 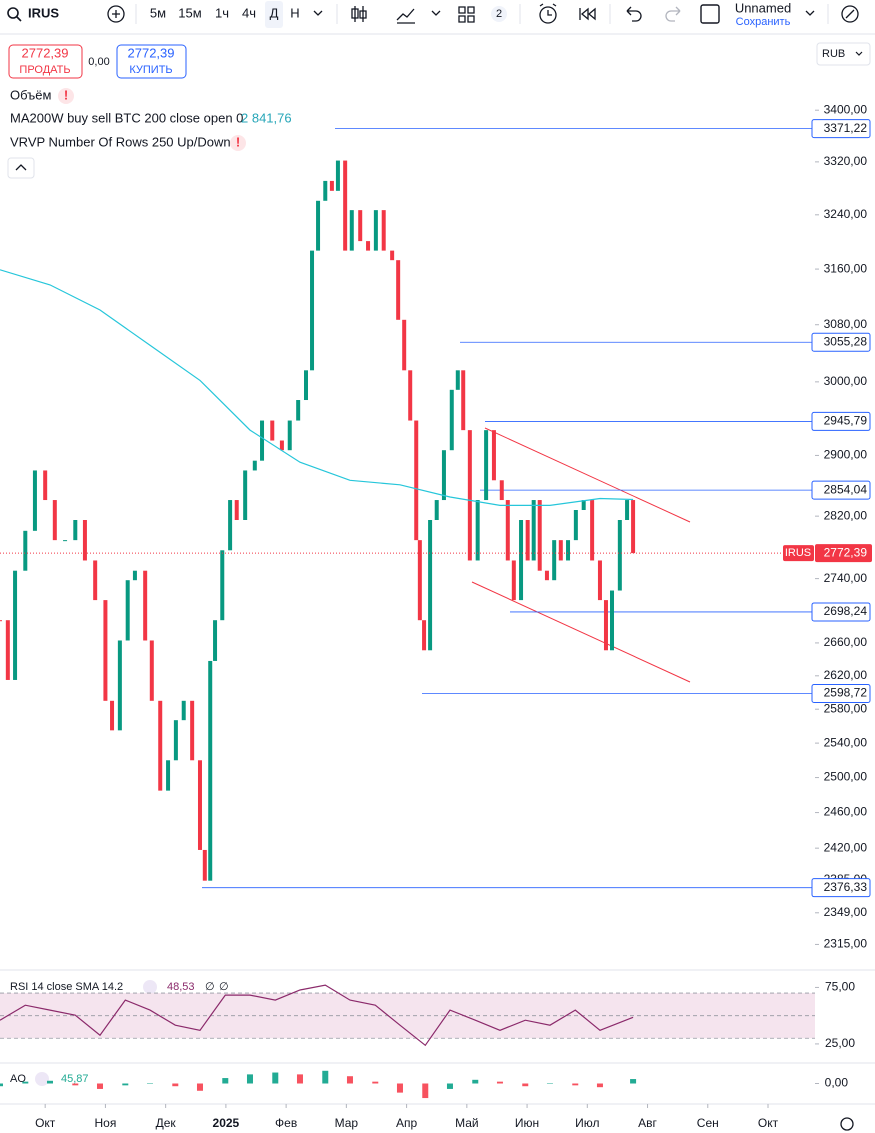 I want to click on ao-title: AO, so click(x=18, y=1079).